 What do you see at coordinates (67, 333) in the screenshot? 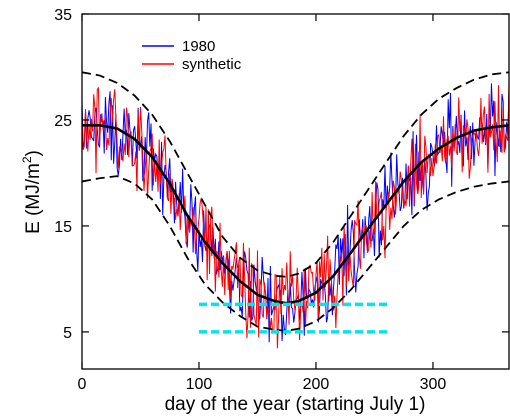
I see `y-tick-label-5: 5` at bounding box center [67, 333].